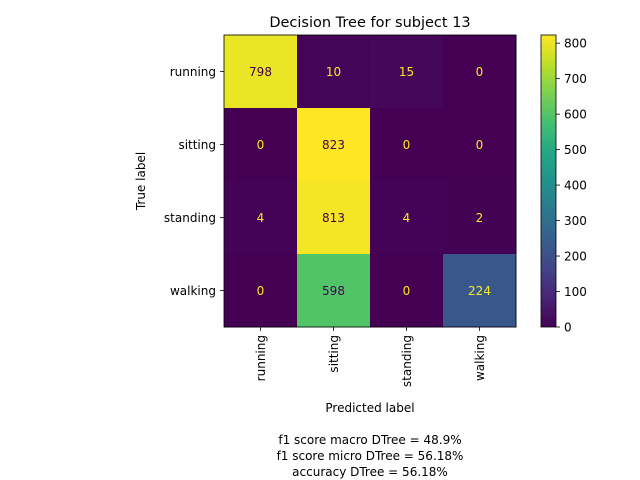 Image resolution: width=640 pixels, height=480 pixels. Describe the element at coordinates (369, 408) in the screenshot. I see `x-axis-label: Predicted label` at that location.